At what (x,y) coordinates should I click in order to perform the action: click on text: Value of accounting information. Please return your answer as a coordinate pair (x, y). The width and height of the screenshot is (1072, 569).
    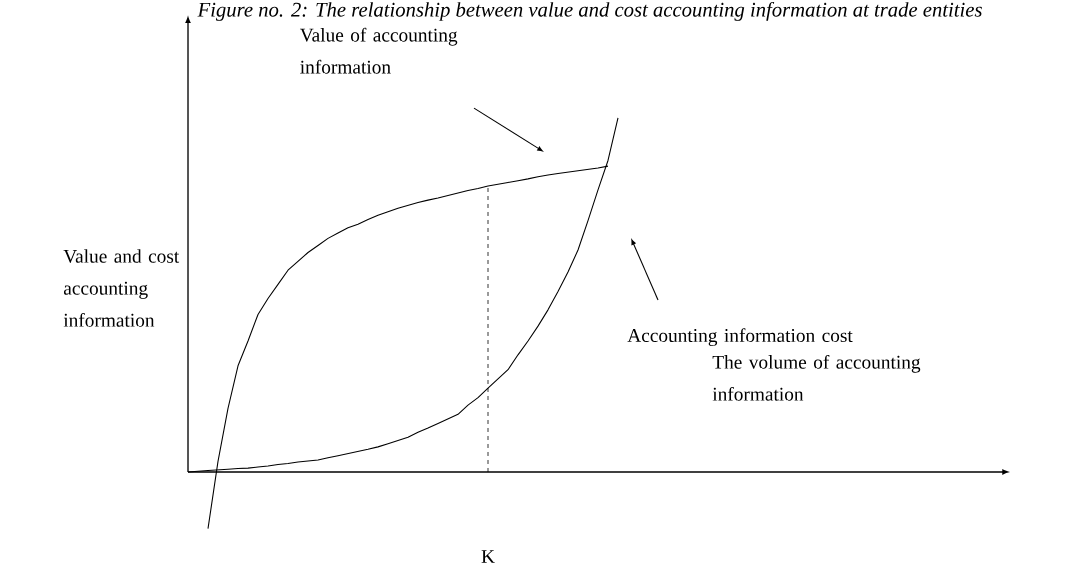
    Looking at the image, I should click on (378, 50).